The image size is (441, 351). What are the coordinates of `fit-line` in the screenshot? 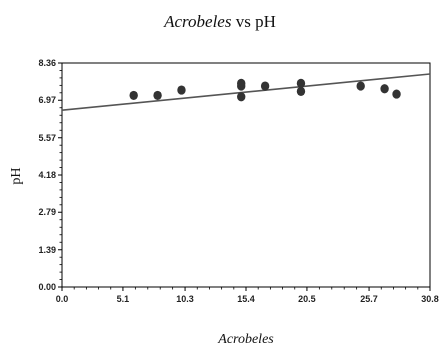 It's located at (246, 92).